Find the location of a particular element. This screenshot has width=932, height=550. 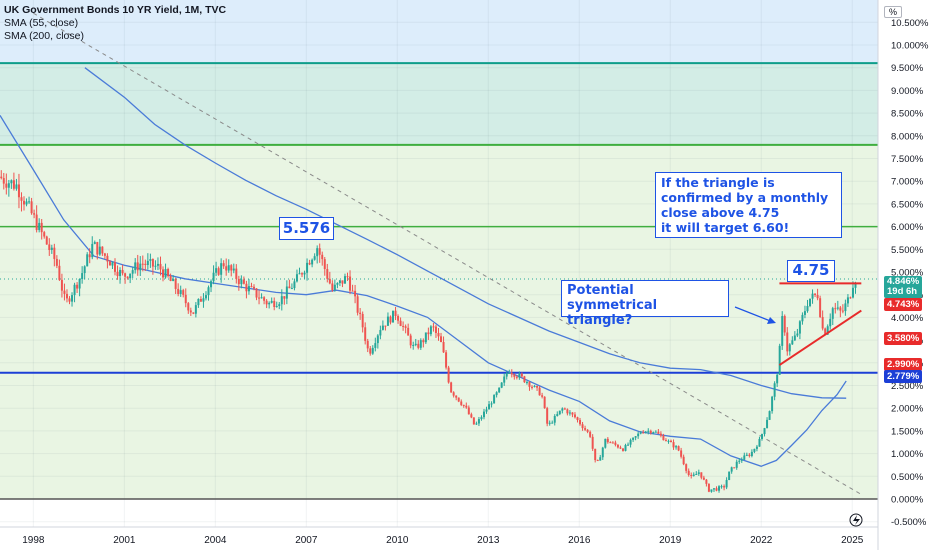

x-tick-label: 2016 is located at coordinates (579, 540).